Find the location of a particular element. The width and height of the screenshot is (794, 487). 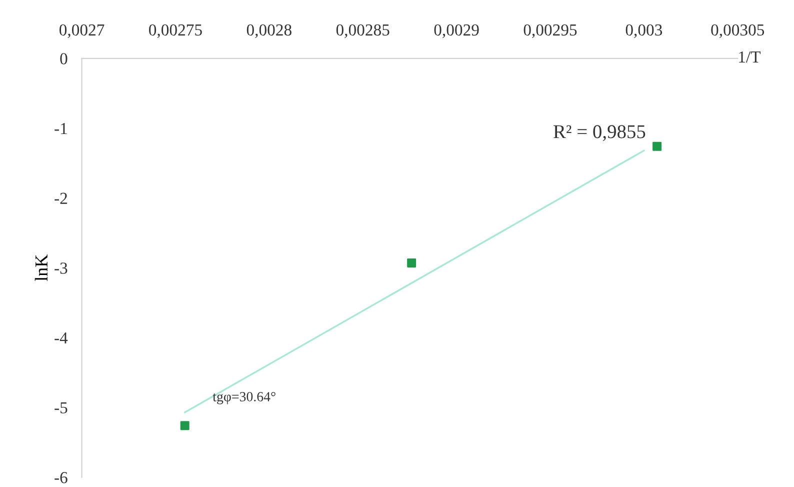

x-tick-label: 0,00305 is located at coordinates (737, 31).